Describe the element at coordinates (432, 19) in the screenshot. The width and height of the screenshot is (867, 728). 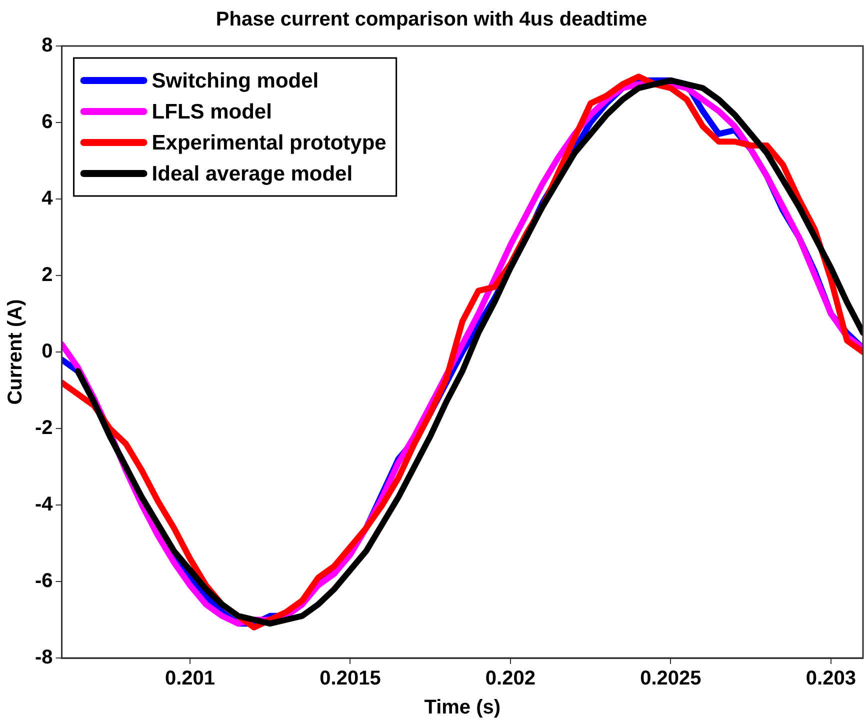
I see `chart-title: Phase current comparison with 4us deadtime` at that location.